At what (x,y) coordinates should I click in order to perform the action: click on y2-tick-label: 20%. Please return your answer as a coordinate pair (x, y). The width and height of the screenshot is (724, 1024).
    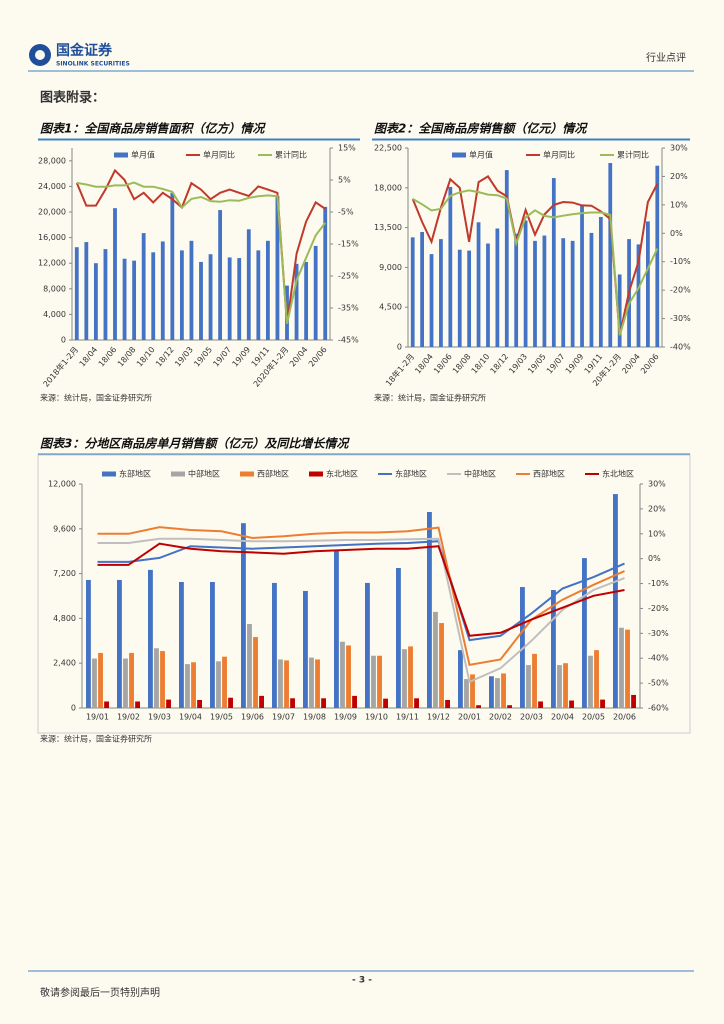
    Looking at the image, I should click on (679, 176).